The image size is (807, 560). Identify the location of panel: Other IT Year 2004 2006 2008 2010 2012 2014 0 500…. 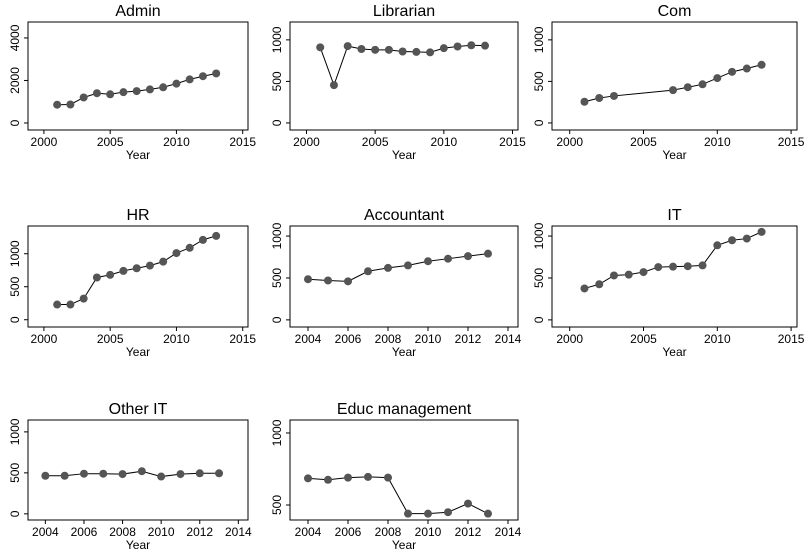
(130, 476).